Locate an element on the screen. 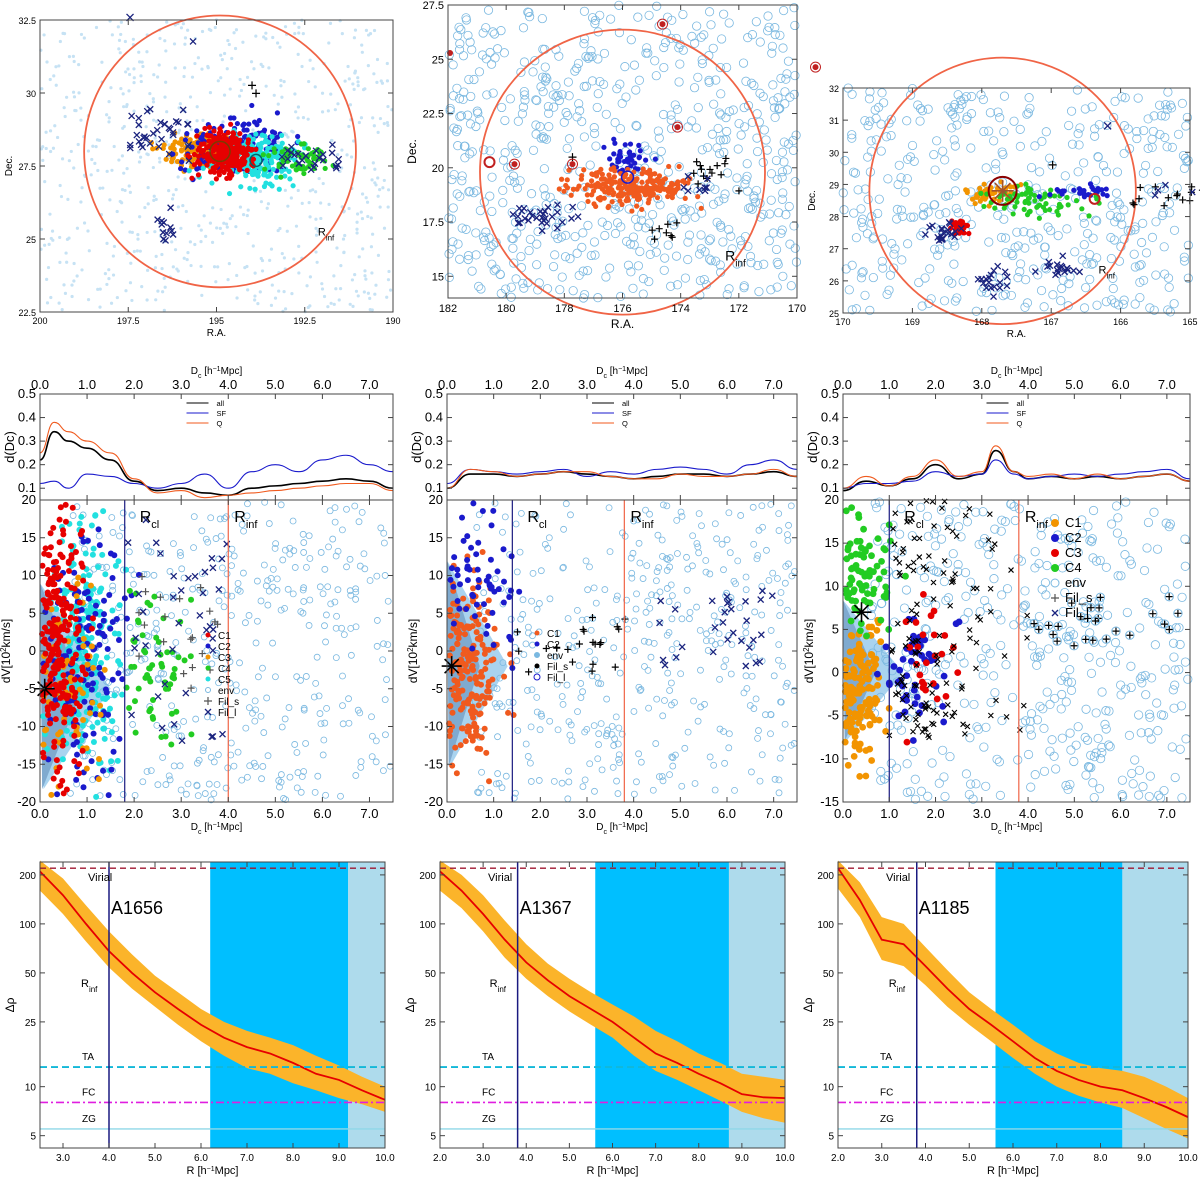  legend-label: C3 is located at coordinates (224, 658).